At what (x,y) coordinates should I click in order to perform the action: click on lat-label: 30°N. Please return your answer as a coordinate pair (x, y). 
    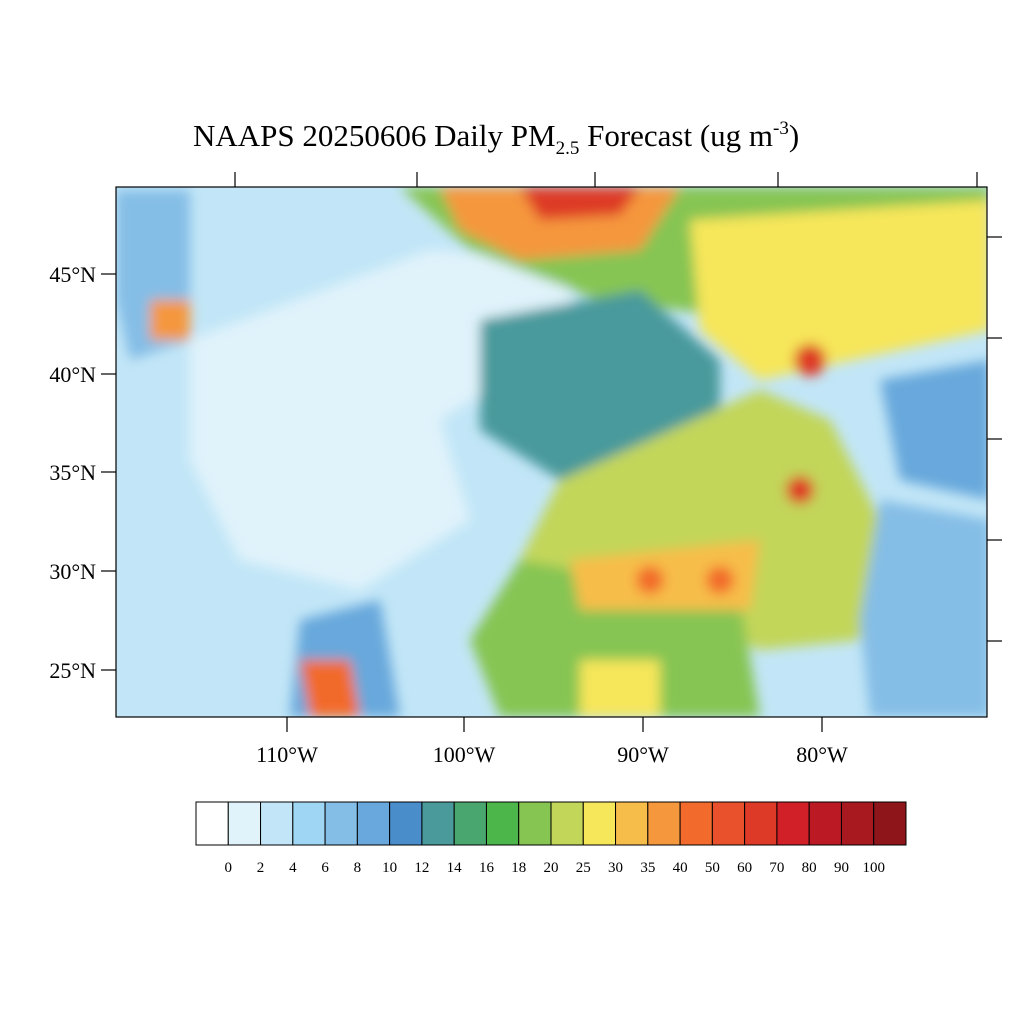
    Looking at the image, I should click on (72, 571).